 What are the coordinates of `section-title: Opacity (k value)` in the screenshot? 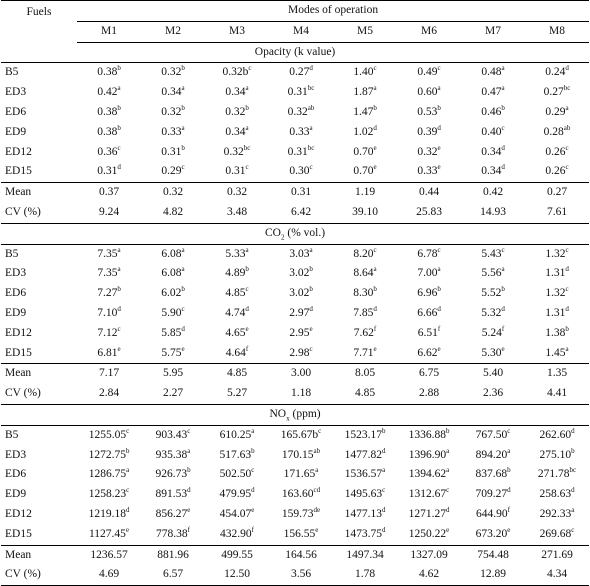 It's located at (295, 53).